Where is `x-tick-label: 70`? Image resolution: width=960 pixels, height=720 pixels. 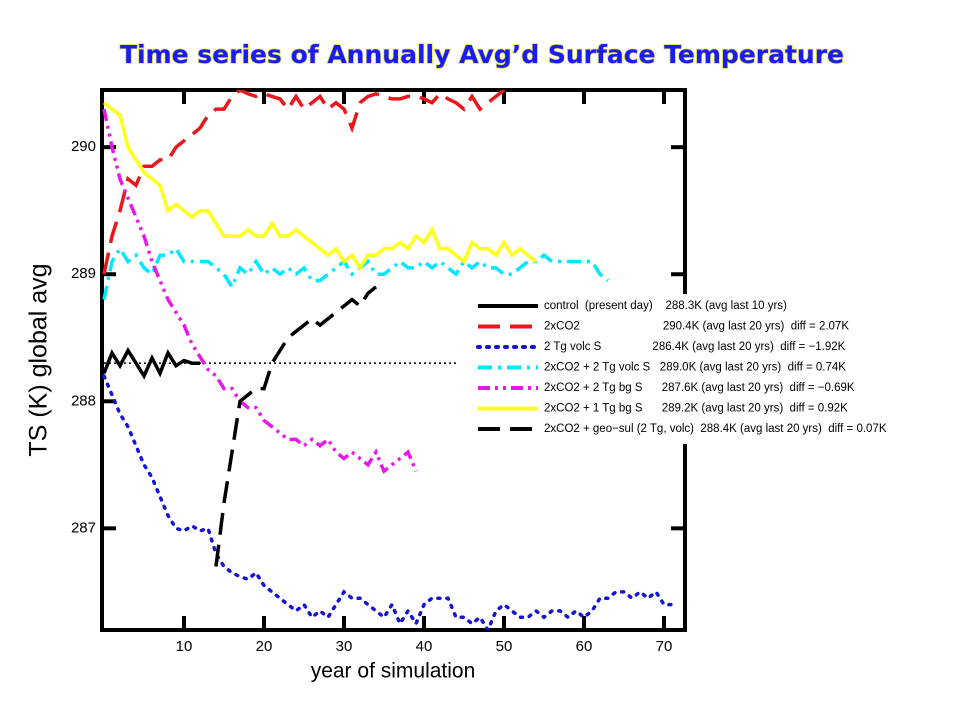 x-tick-label: 70 is located at coordinates (664, 646).